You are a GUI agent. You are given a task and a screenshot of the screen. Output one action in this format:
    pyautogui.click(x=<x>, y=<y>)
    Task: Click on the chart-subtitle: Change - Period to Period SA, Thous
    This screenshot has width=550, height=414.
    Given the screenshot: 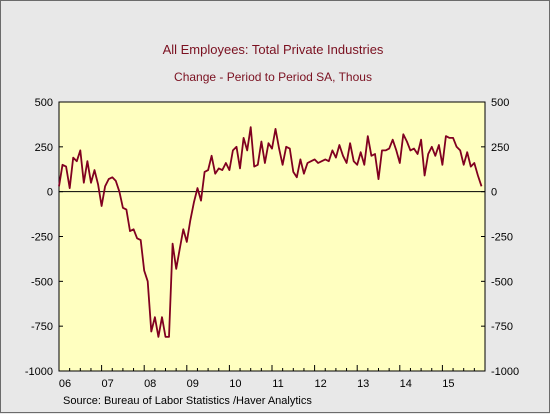 What is the action you would take?
    pyautogui.click(x=273, y=77)
    